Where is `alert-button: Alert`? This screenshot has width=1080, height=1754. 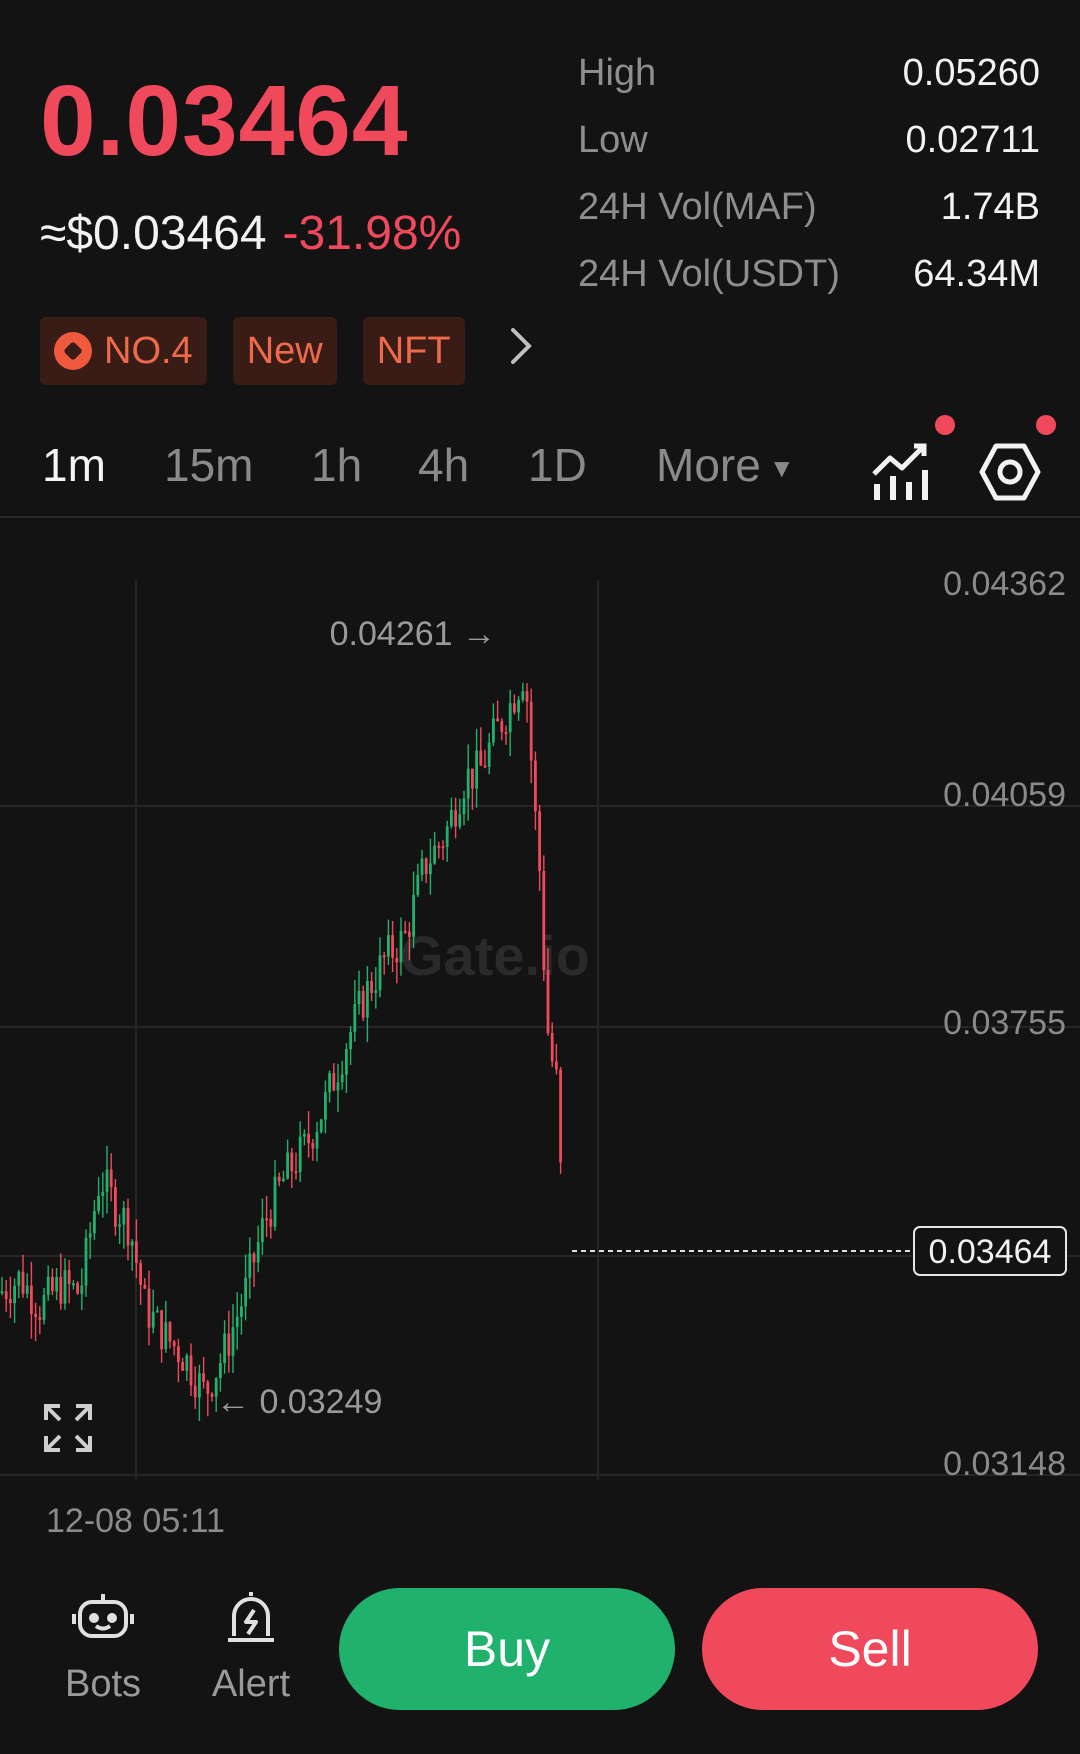 alert-button: Alert is located at coordinates (251, 1647).